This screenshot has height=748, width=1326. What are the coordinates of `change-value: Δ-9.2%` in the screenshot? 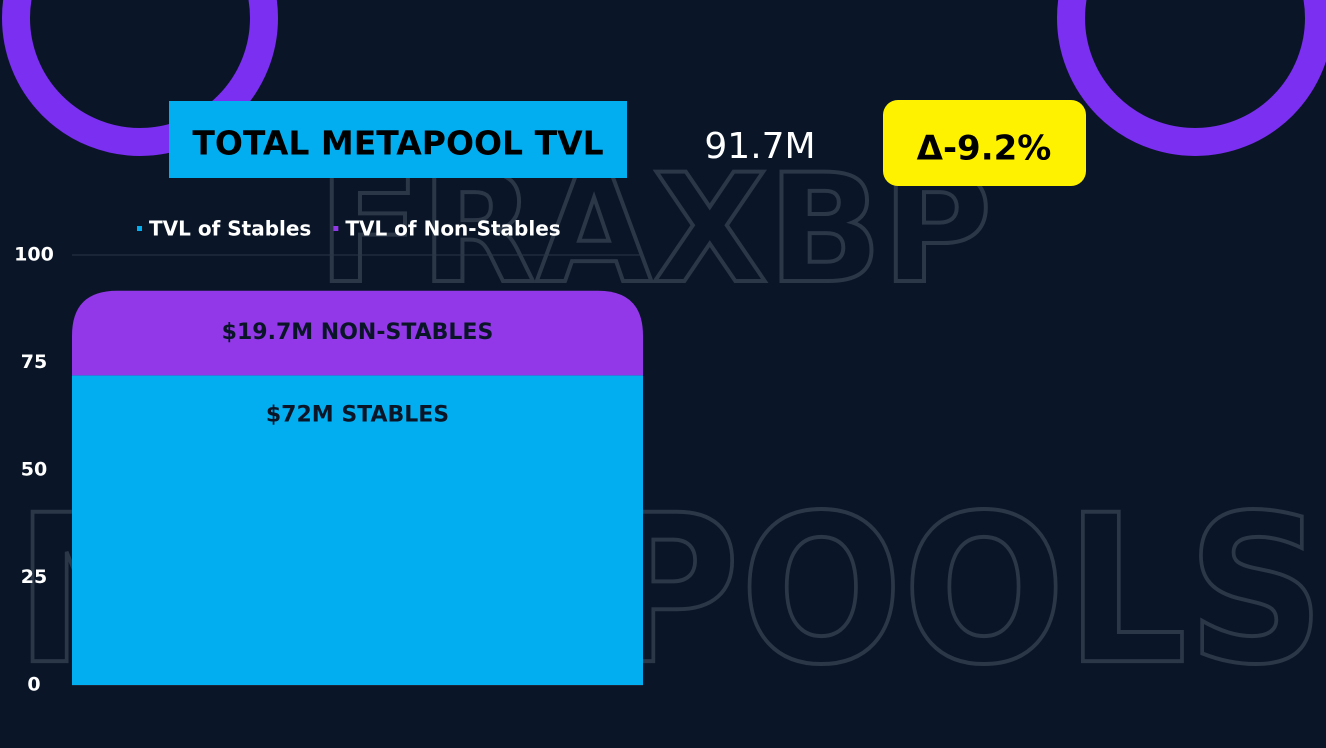 It's located at (984, 149).